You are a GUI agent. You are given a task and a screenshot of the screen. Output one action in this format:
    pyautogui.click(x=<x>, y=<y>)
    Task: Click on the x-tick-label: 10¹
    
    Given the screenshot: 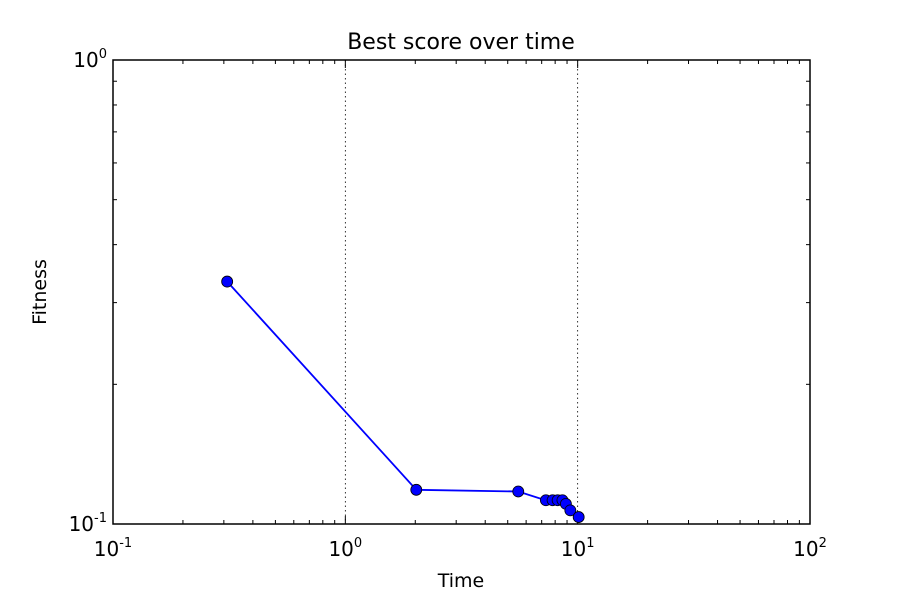 What is the action you would take?
    pyautogui.click(x=578, y=548)
    